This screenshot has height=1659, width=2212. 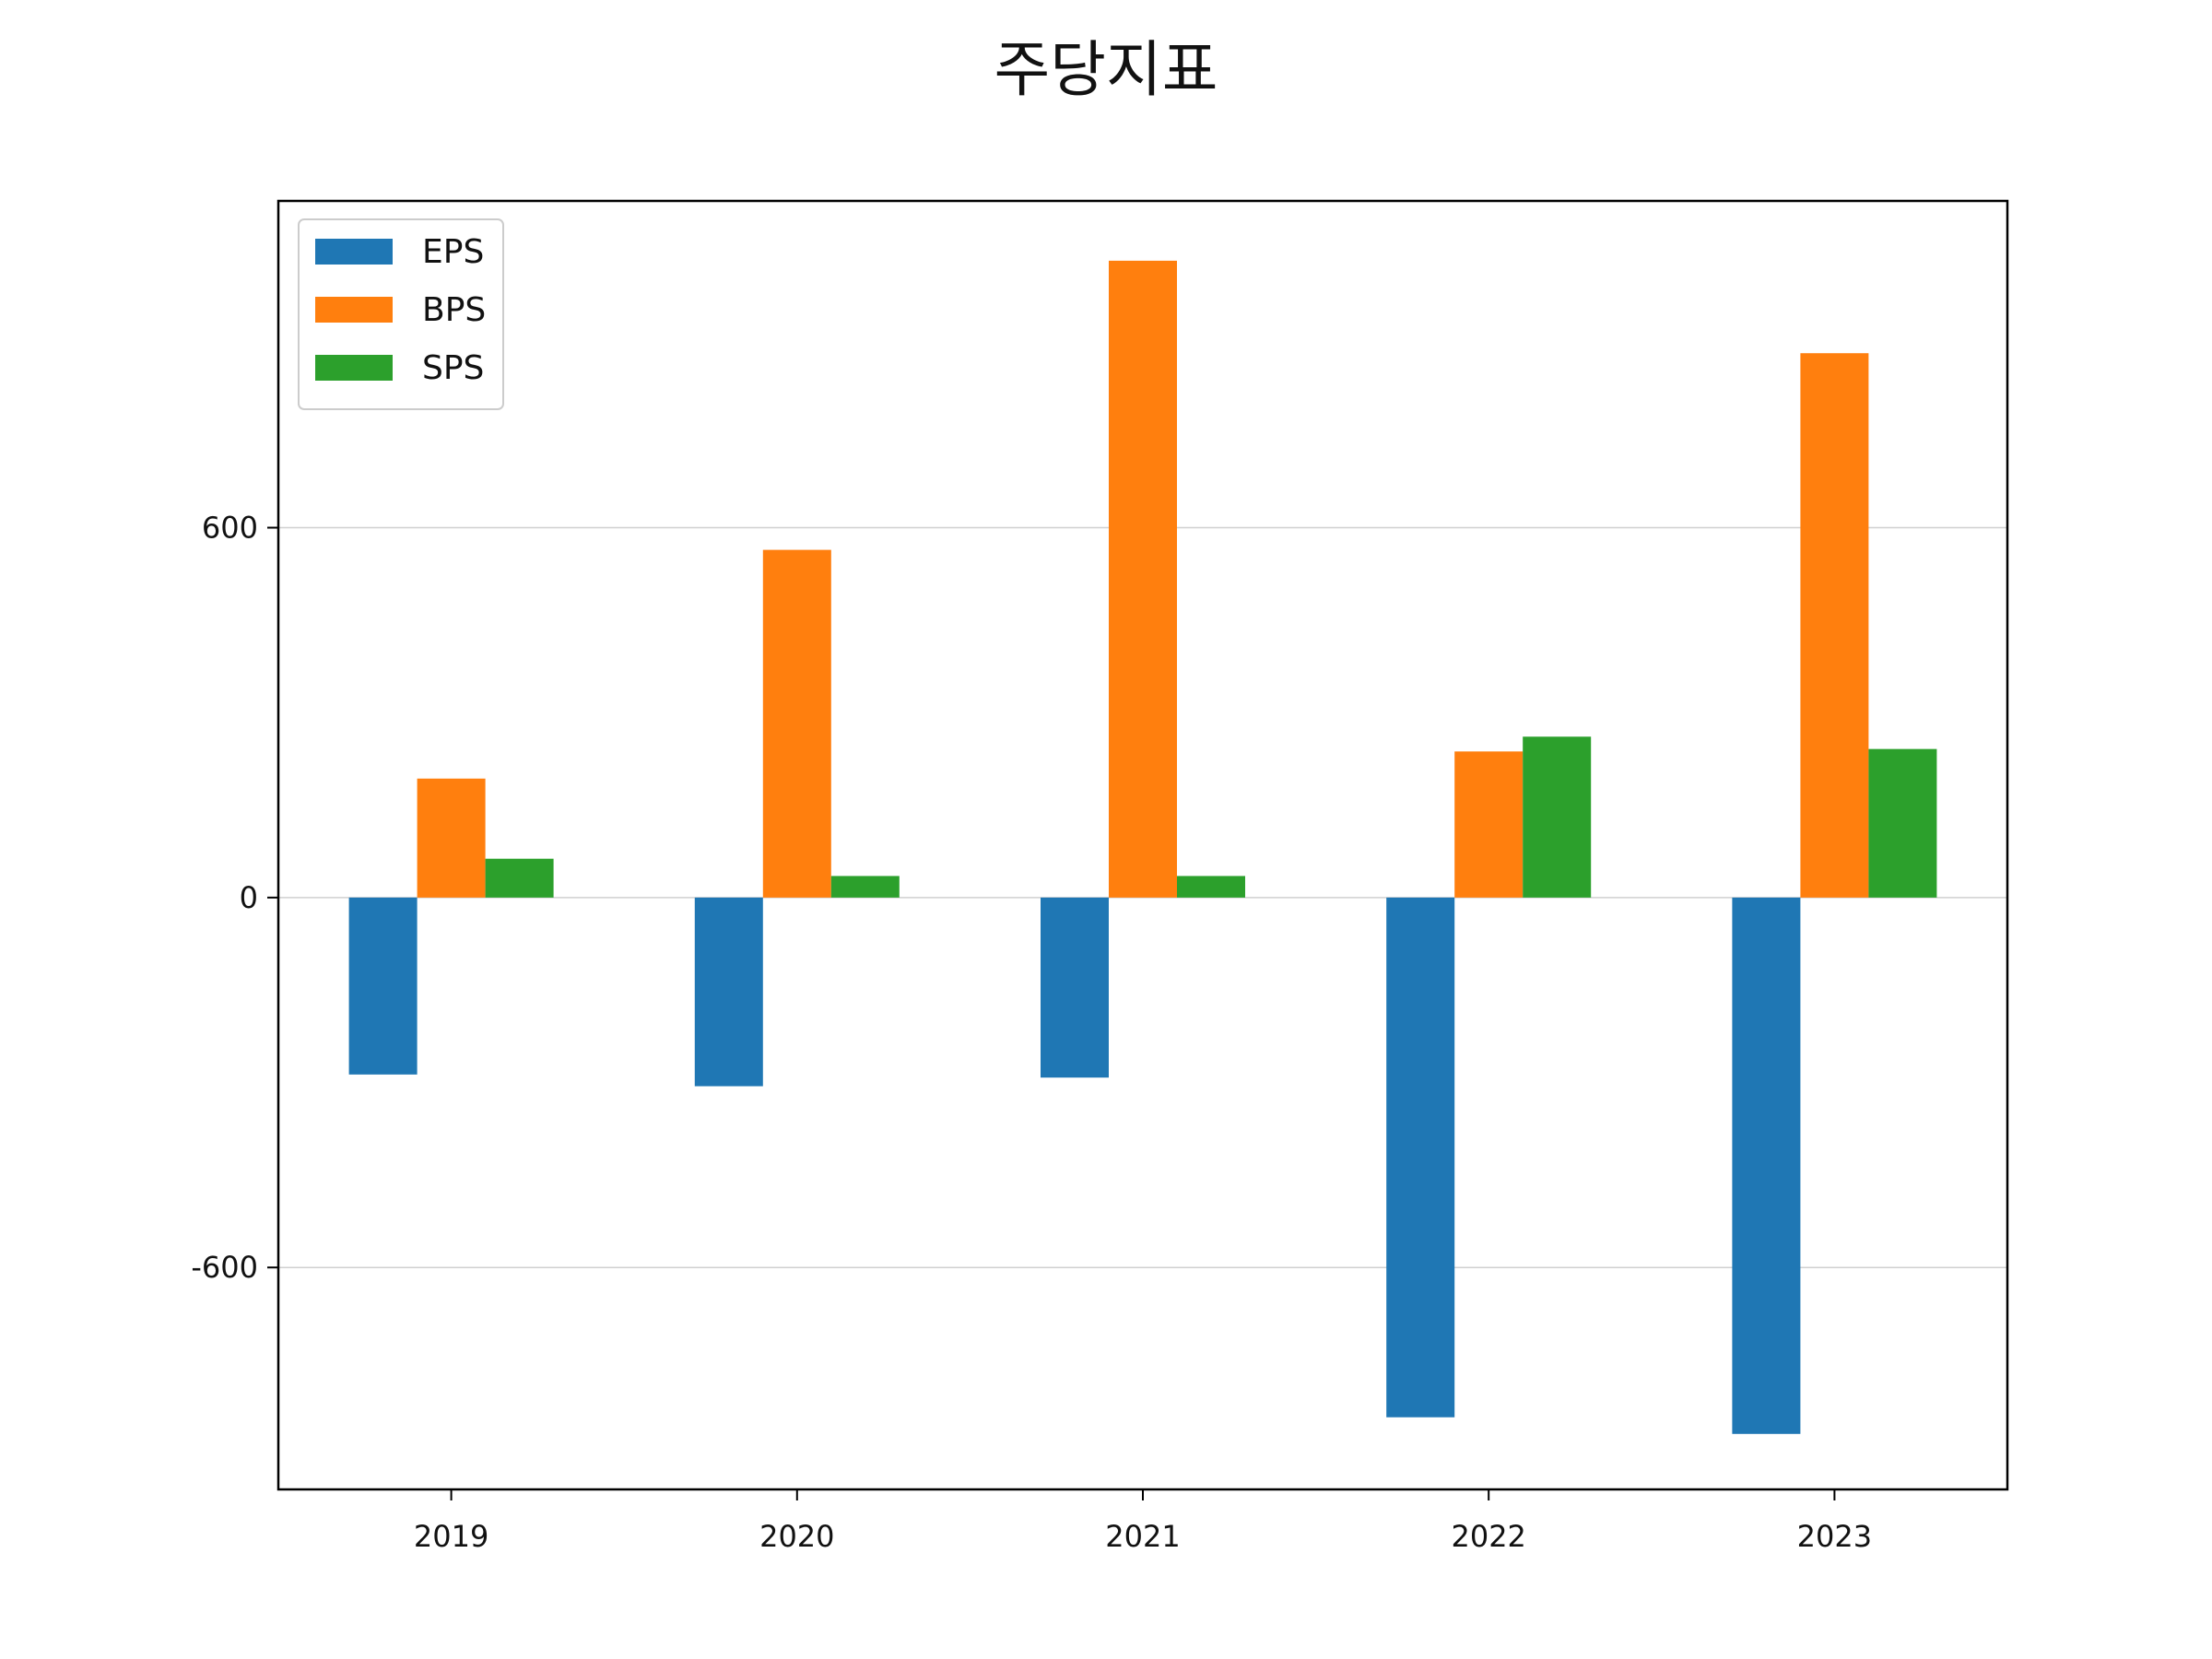 What do you see at coordinates (1557, 817) in the screenshot?
I see `bar-sps-2022` at bounding box center [1557, 817].